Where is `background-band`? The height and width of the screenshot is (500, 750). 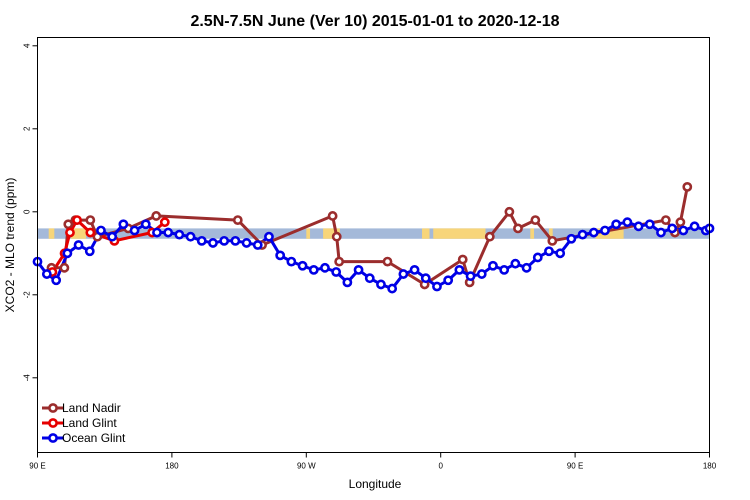
background-band is located at coordinates (373, 233).